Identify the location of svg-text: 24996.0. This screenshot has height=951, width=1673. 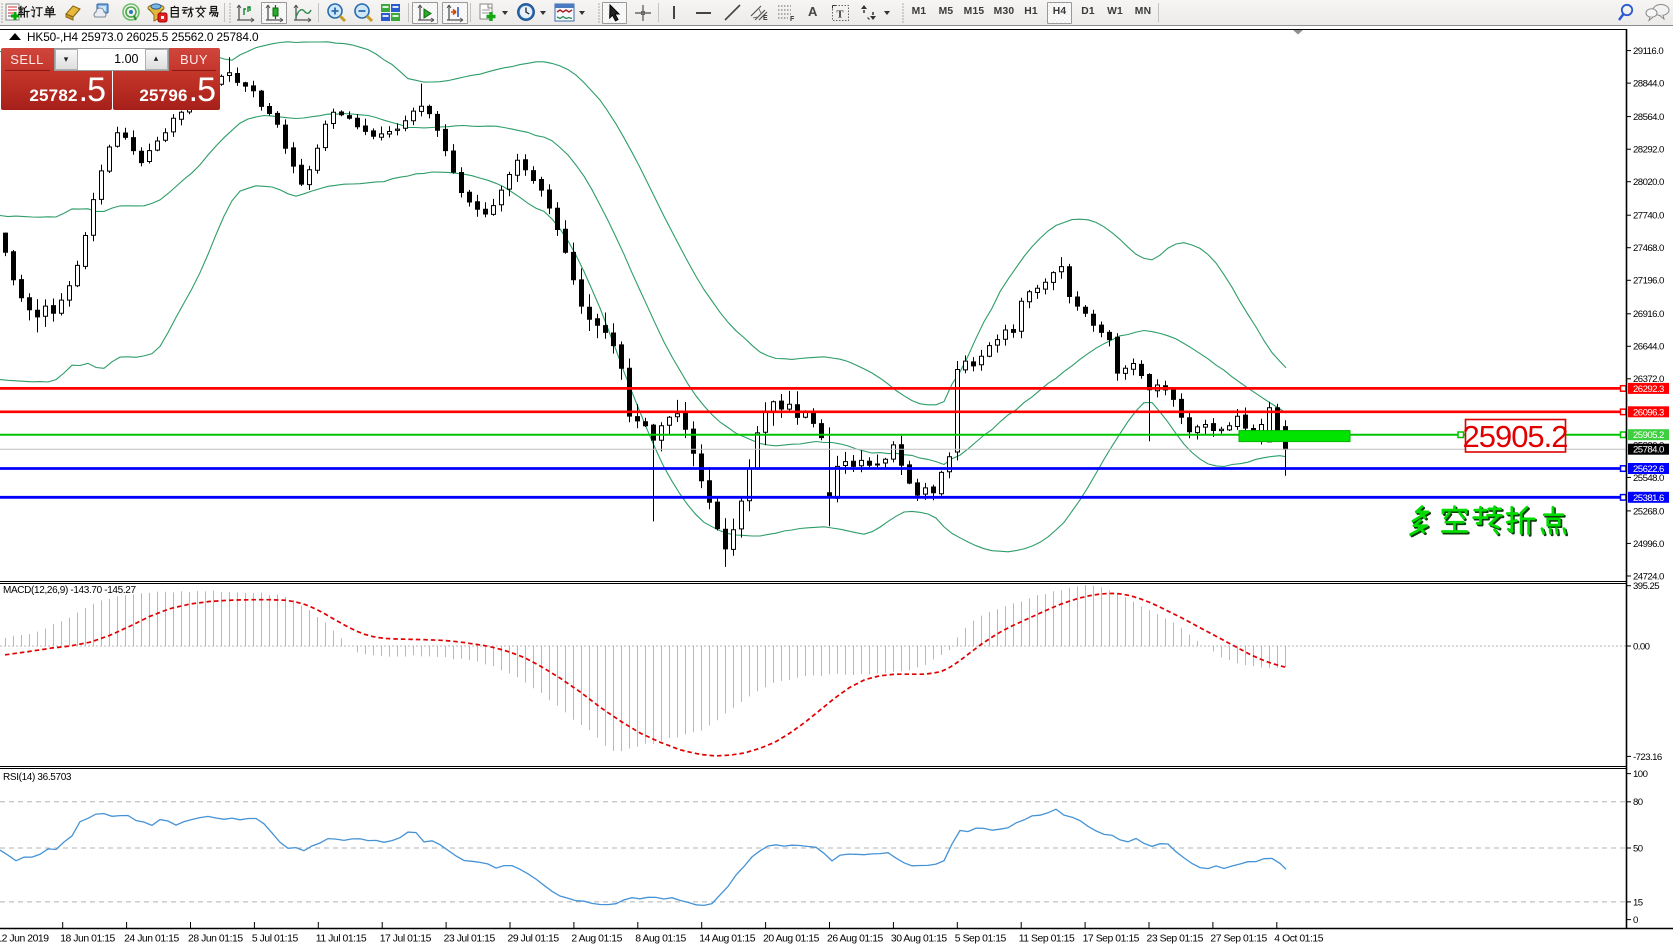
(1648, 544).